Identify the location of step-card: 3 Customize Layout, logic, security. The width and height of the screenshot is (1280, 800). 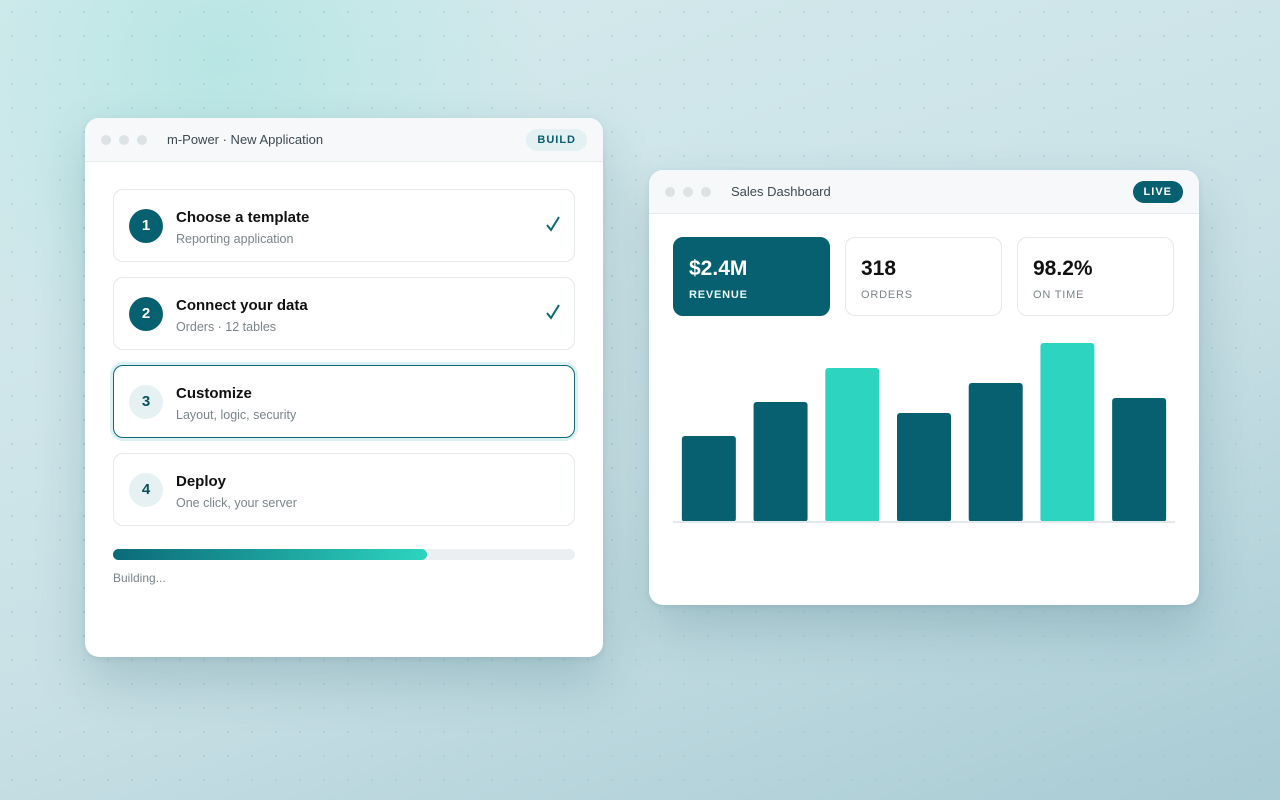
(344, 401).